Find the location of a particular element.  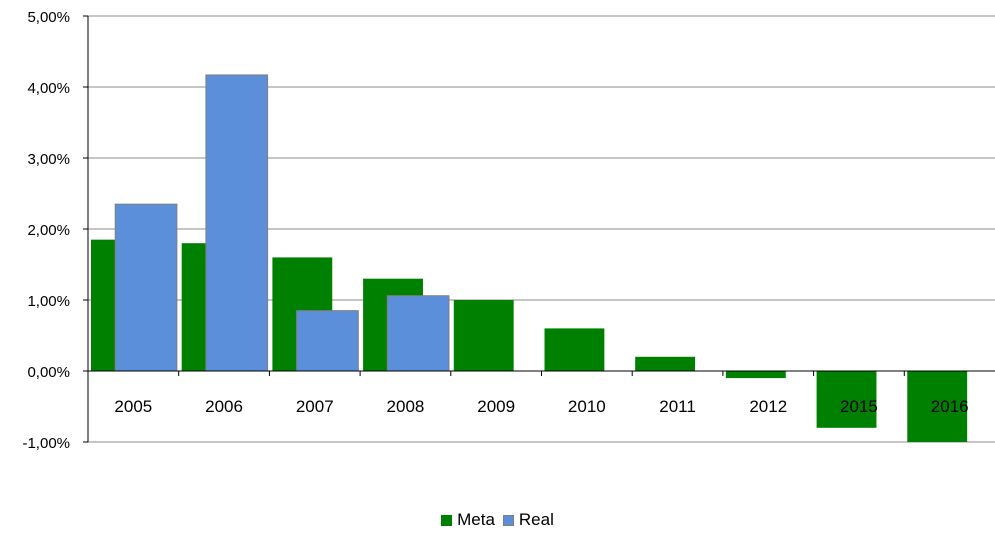

legend-label-real: Real is located at coordinates (536, 519).